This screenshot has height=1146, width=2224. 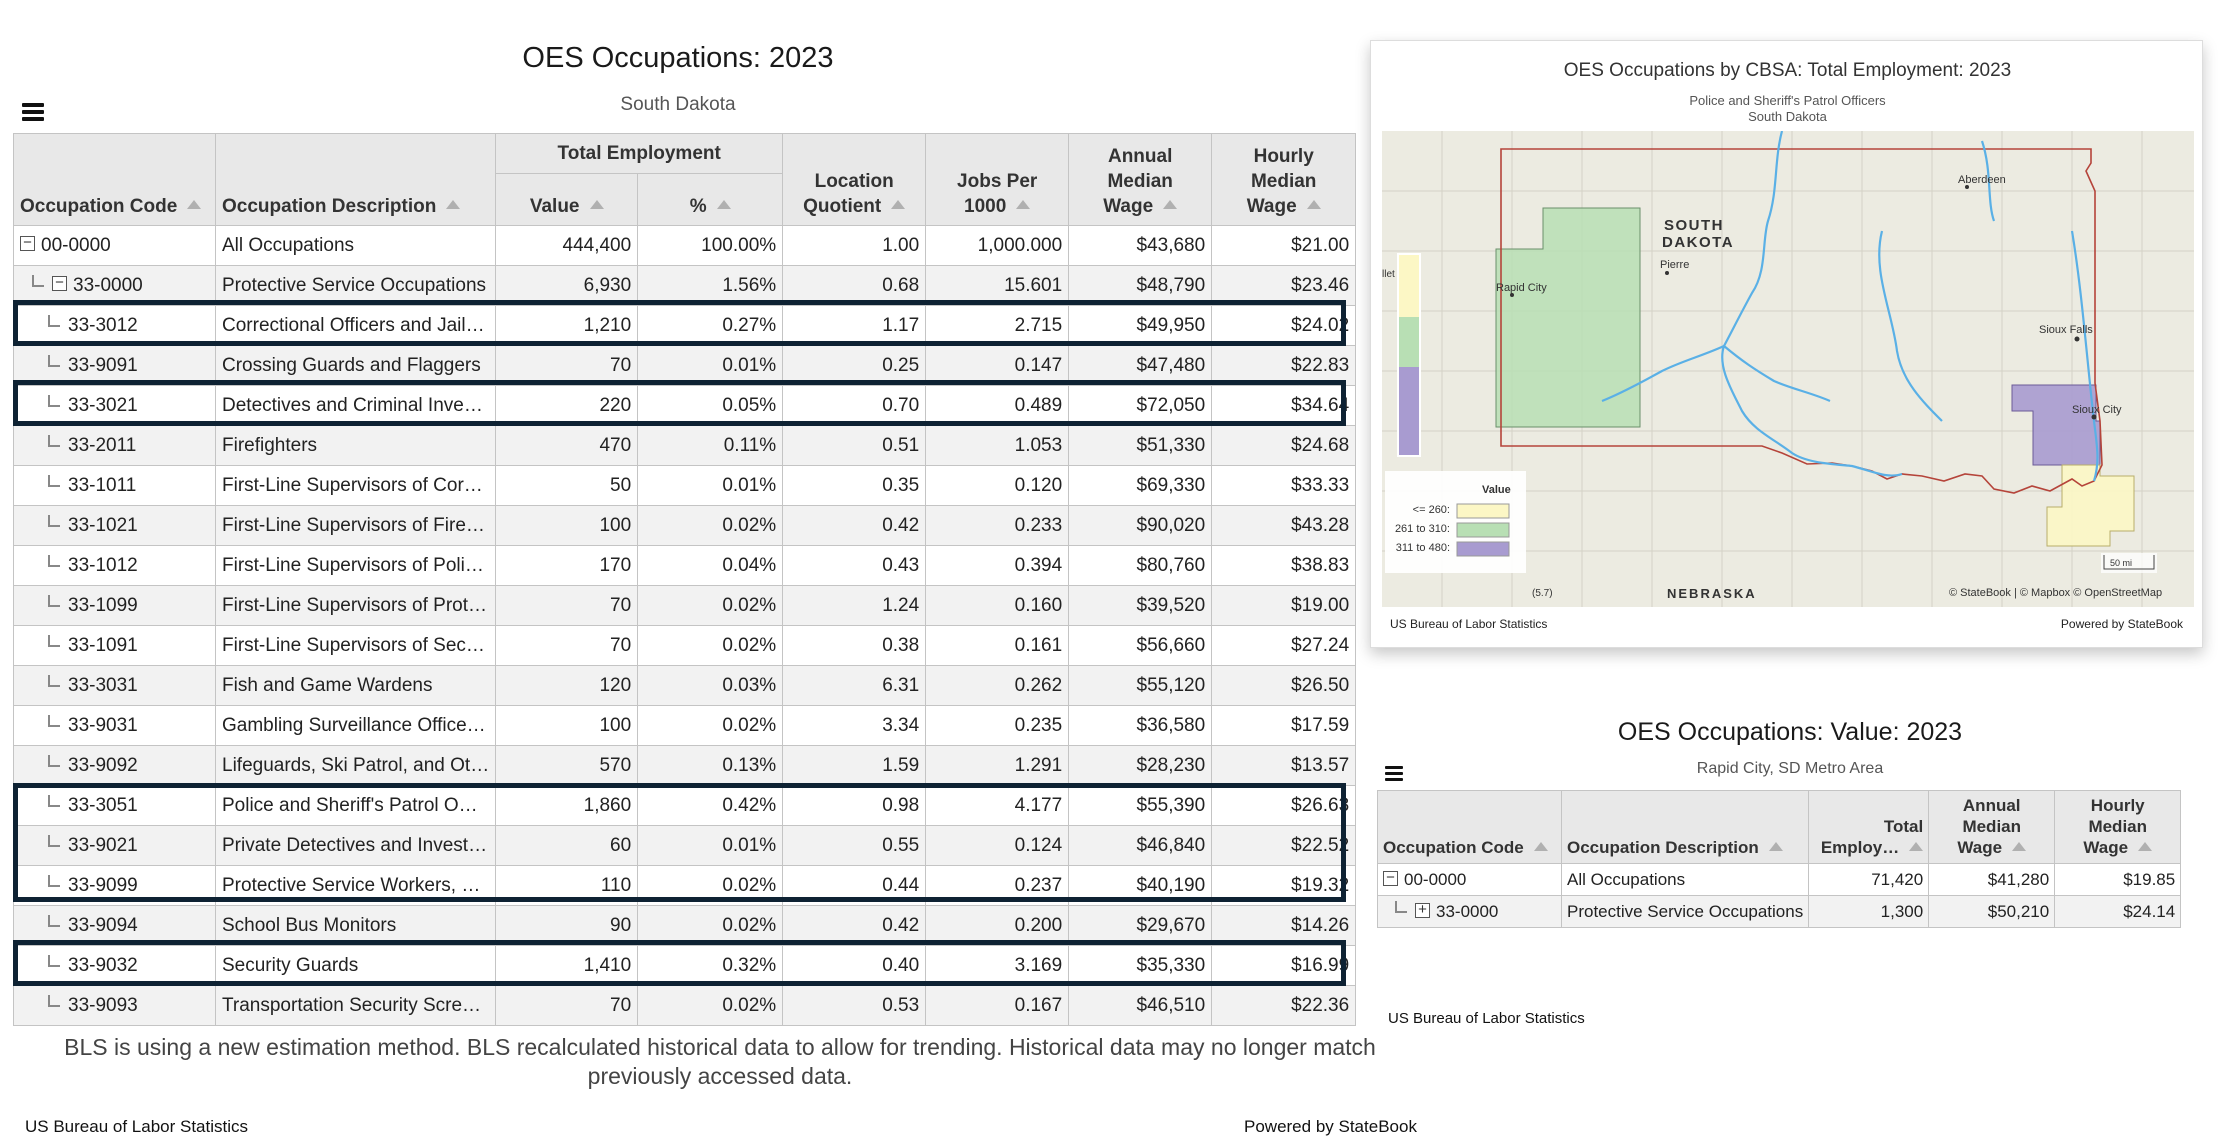 What do you see at coordinates (1140, 965) in the screenshot?
I see `cell-annual-median-wage: $35,330` at bounding box center [1140, 965].